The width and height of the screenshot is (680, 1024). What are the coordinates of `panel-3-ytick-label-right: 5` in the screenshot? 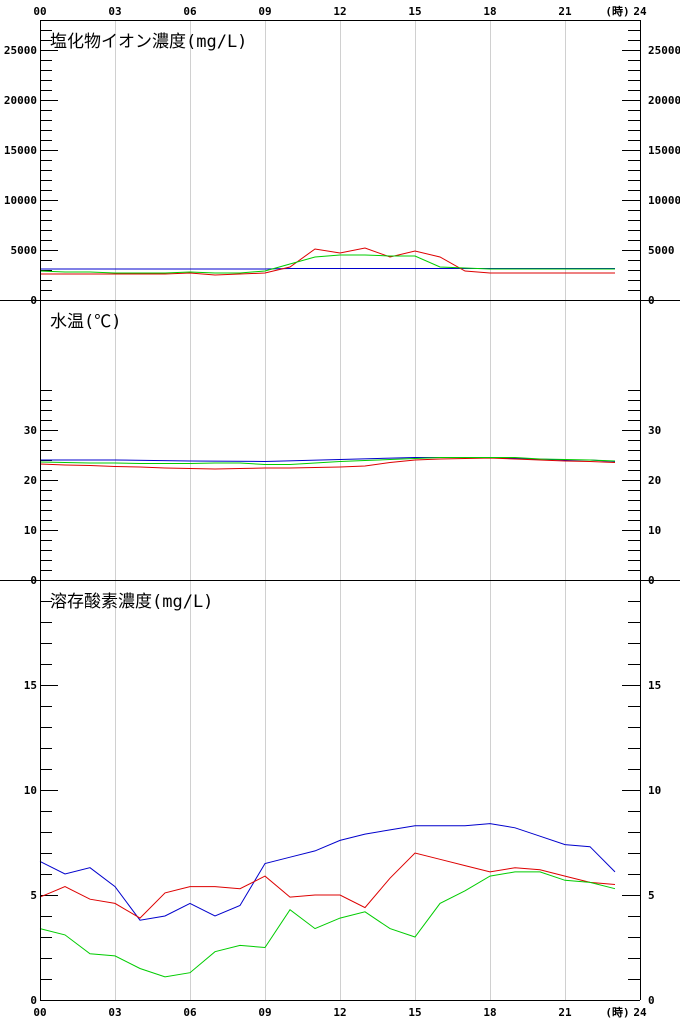 It's located at (651, 895).